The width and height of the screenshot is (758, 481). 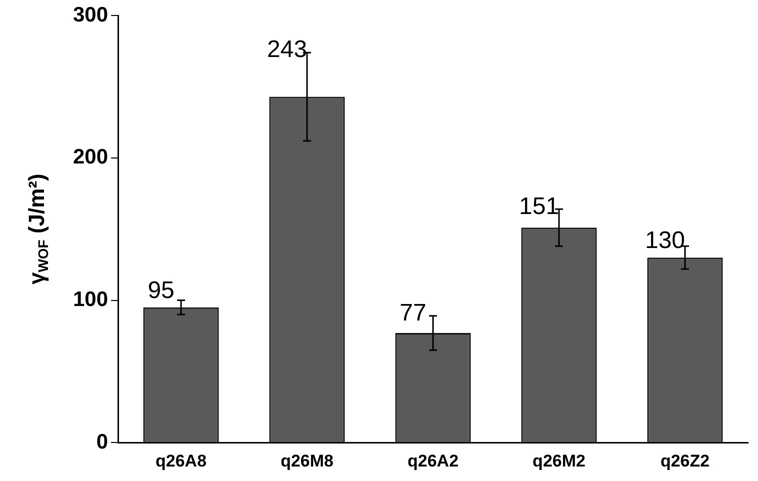 I want to click on y-tick-label: 200, so click(x=90, y=157).